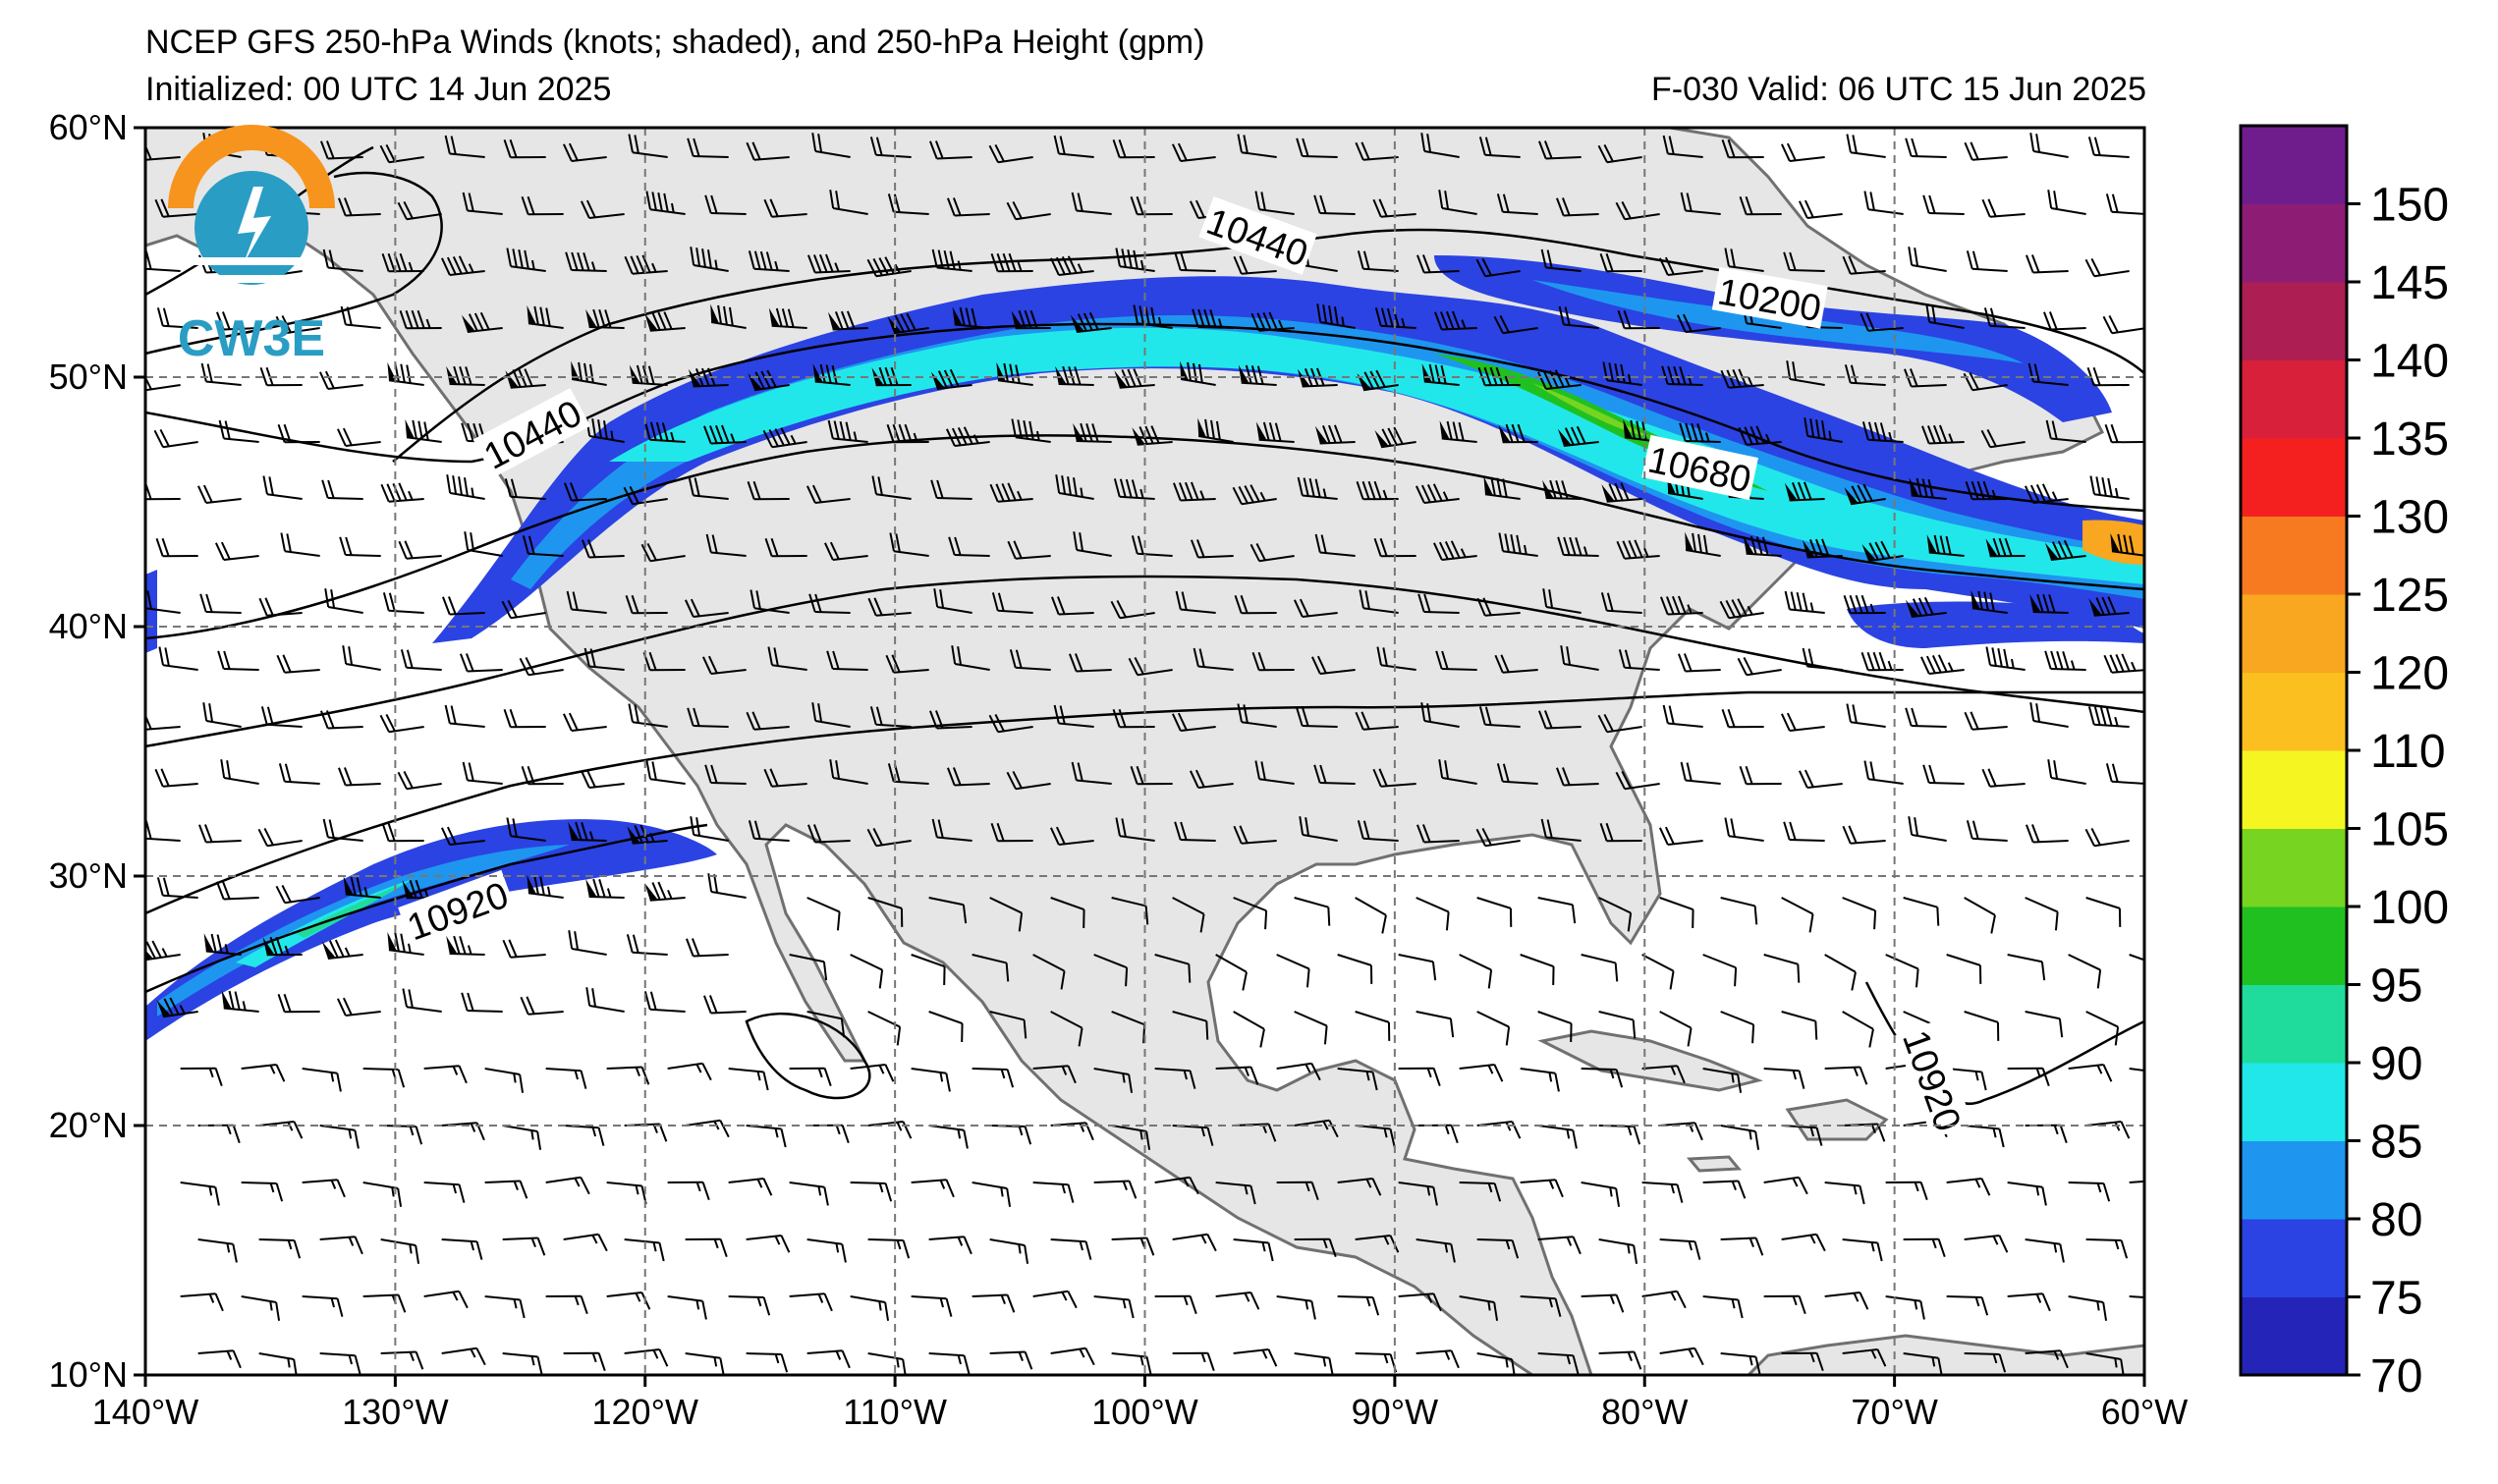 The image size is (2498, 1484). What do you see at coordinates (88, 377) in the screenshot?
I see `lat-tick-label: 50°N` at bounding box center [88, 377].